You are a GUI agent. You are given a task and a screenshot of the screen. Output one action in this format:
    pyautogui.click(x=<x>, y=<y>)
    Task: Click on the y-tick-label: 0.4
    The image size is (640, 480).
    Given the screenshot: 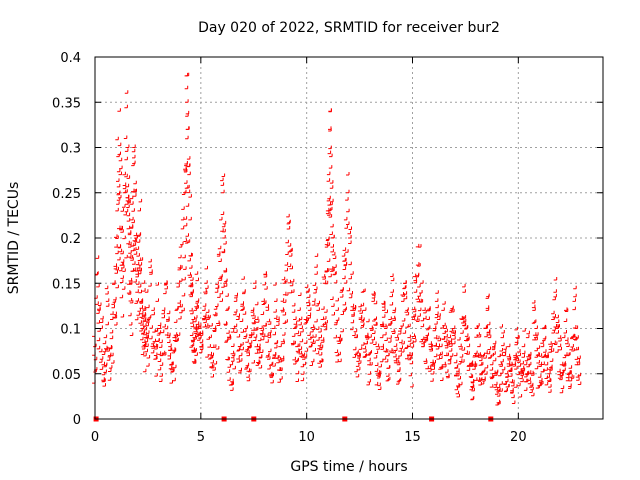 What is the action you would take?
    pyautogui.click(x=70, y=58)
    